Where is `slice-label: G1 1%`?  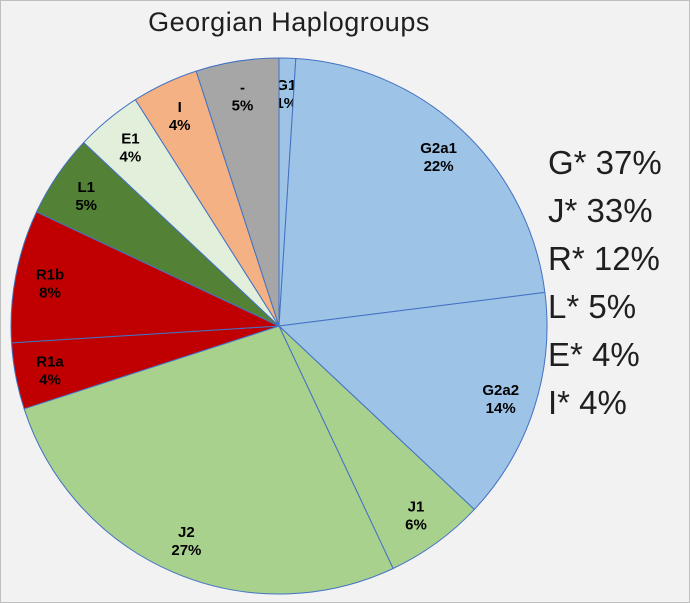 slice-label: G1 1% is located at coordinates (286, 94).